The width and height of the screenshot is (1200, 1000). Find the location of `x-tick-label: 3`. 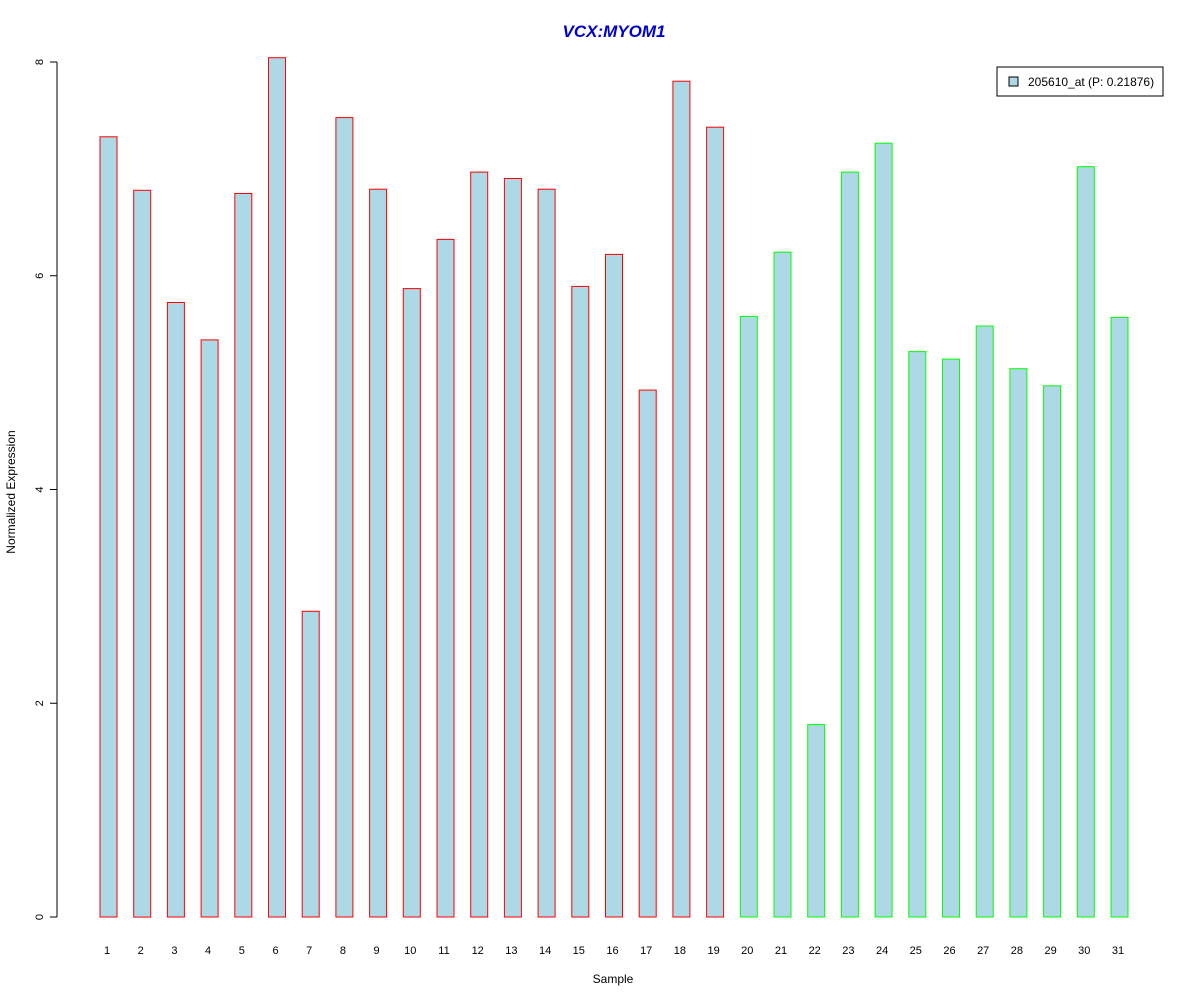

x-tick-label: 3 is located at coordinates (174, 951).